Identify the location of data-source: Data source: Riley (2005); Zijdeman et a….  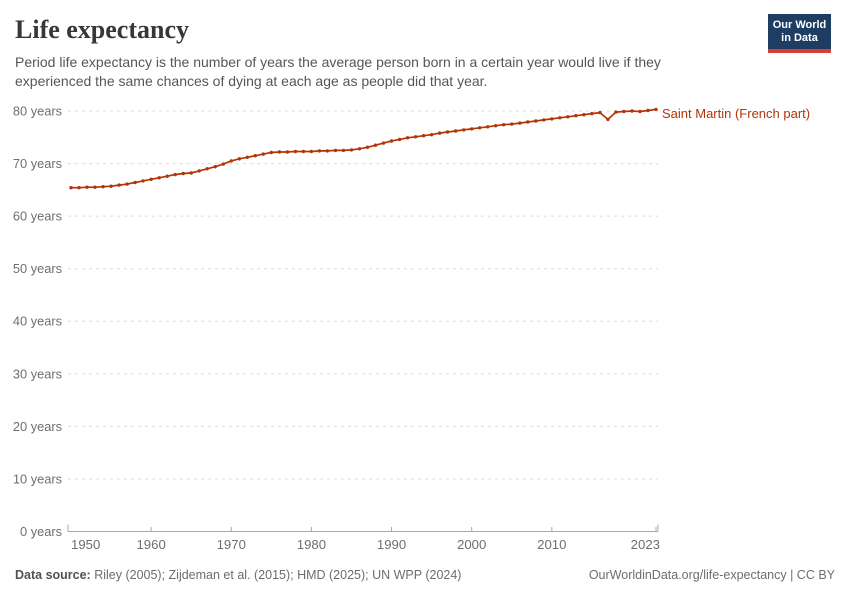
(238, 575).